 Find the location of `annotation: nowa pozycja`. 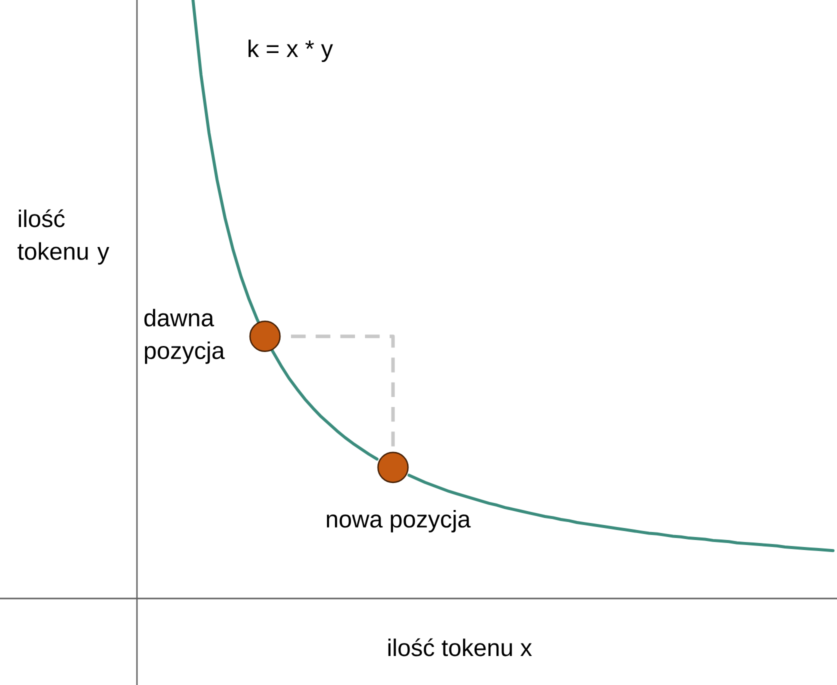

annotation: nowa pozycja is located at coordinates (398, 521).